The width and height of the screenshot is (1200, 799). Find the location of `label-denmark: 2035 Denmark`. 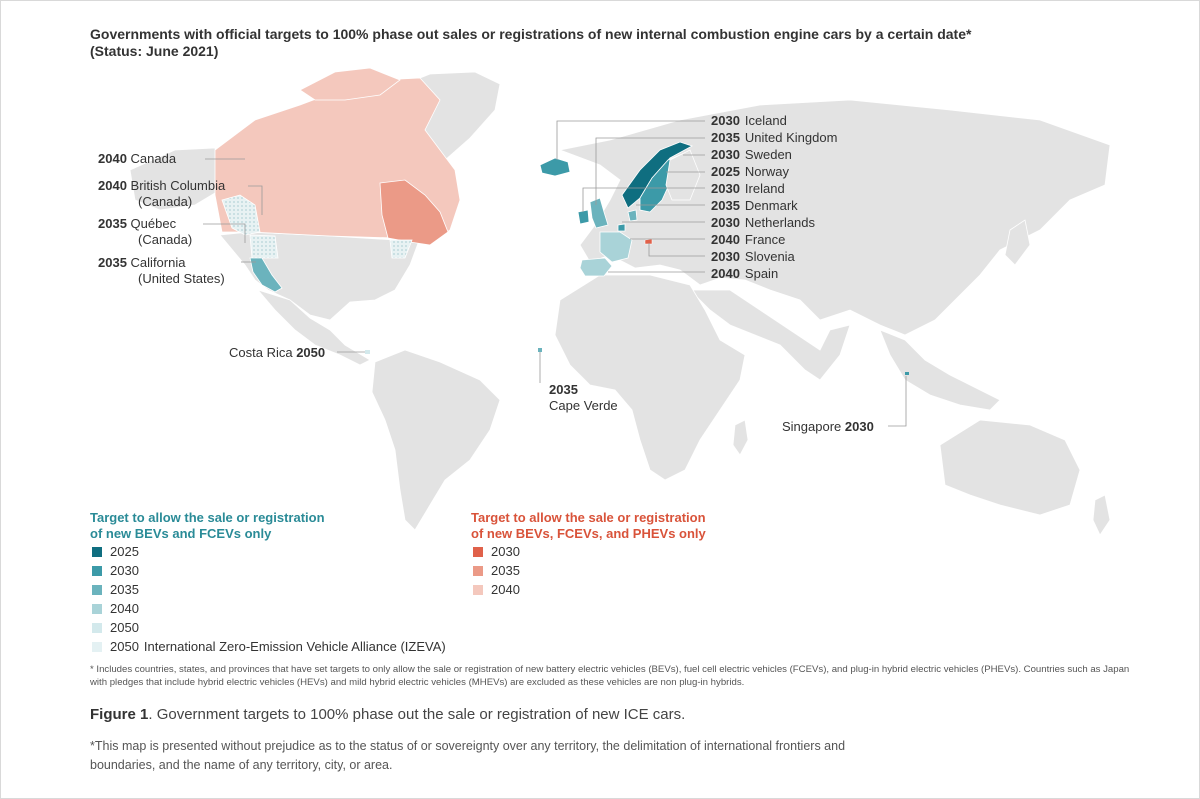

label-denmark: 2035 Denmark is located at coordinates (754, 206).